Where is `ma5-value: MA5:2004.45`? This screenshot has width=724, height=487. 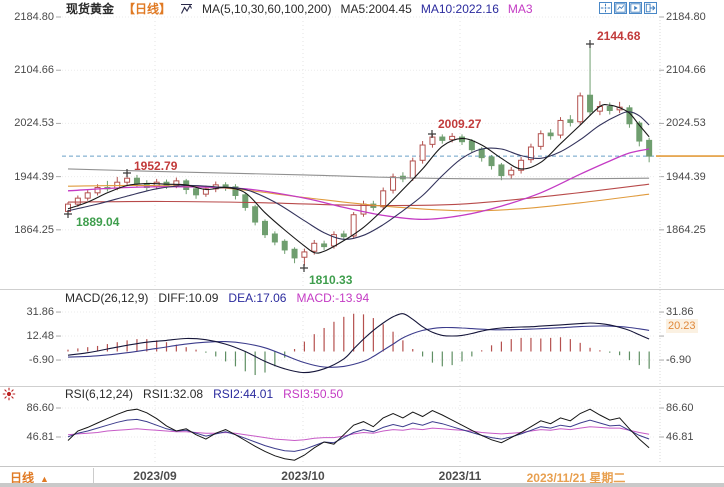 ma5-value: MA5:2004.45 is located at coordinates (376, 8).